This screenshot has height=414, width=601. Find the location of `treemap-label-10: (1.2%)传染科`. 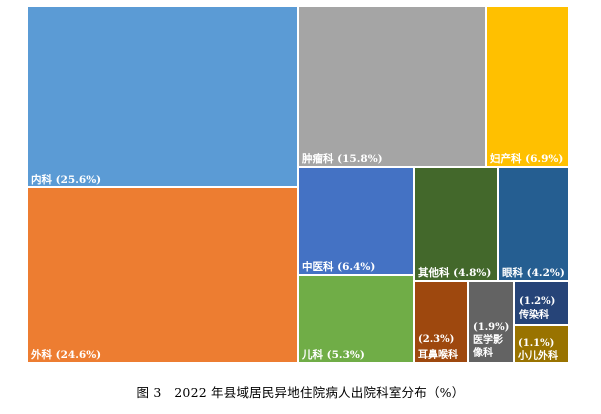

treemap-label-10: (1.2%)传染科 is located at coordinates (536, 308).